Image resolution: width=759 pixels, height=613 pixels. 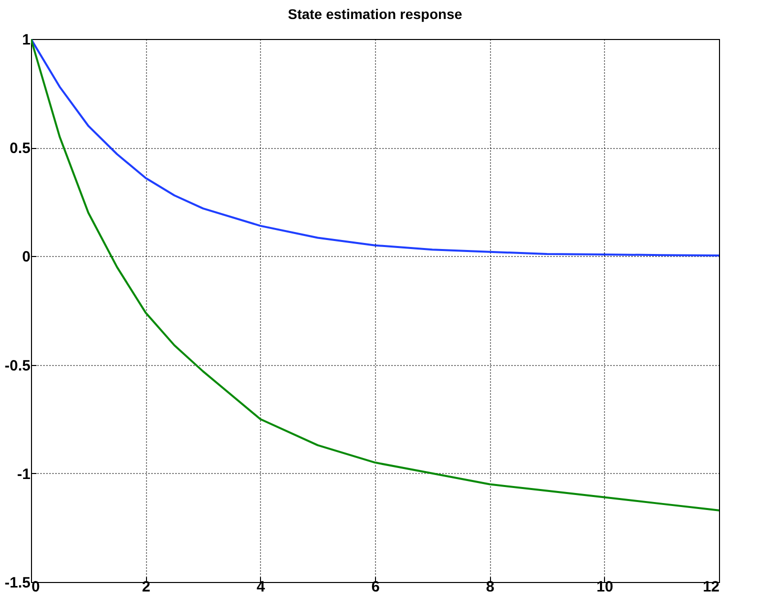 What do you see at coordinates (23, 474) in the screenshot?
I see `y-tick-label: -1` at bounding box center [23, 474].